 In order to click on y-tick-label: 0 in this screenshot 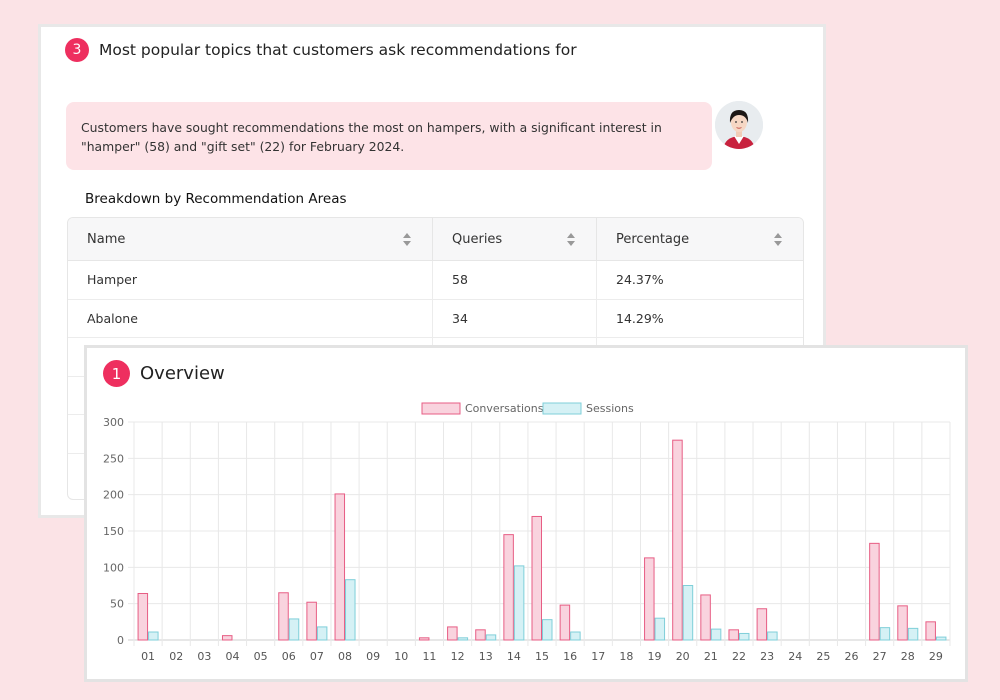, I will do `click(120, 640)`.